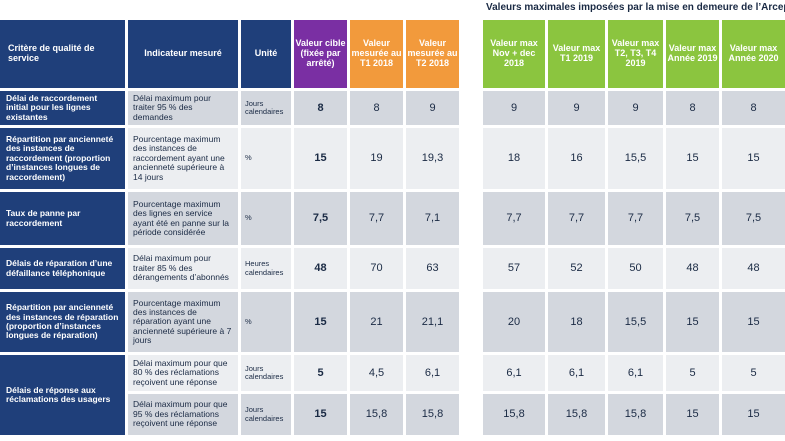  What do you see at coordinates (432, 108) in the screenshot?
I see `measured-t2-value: 9` at bounding box center [432, 108].